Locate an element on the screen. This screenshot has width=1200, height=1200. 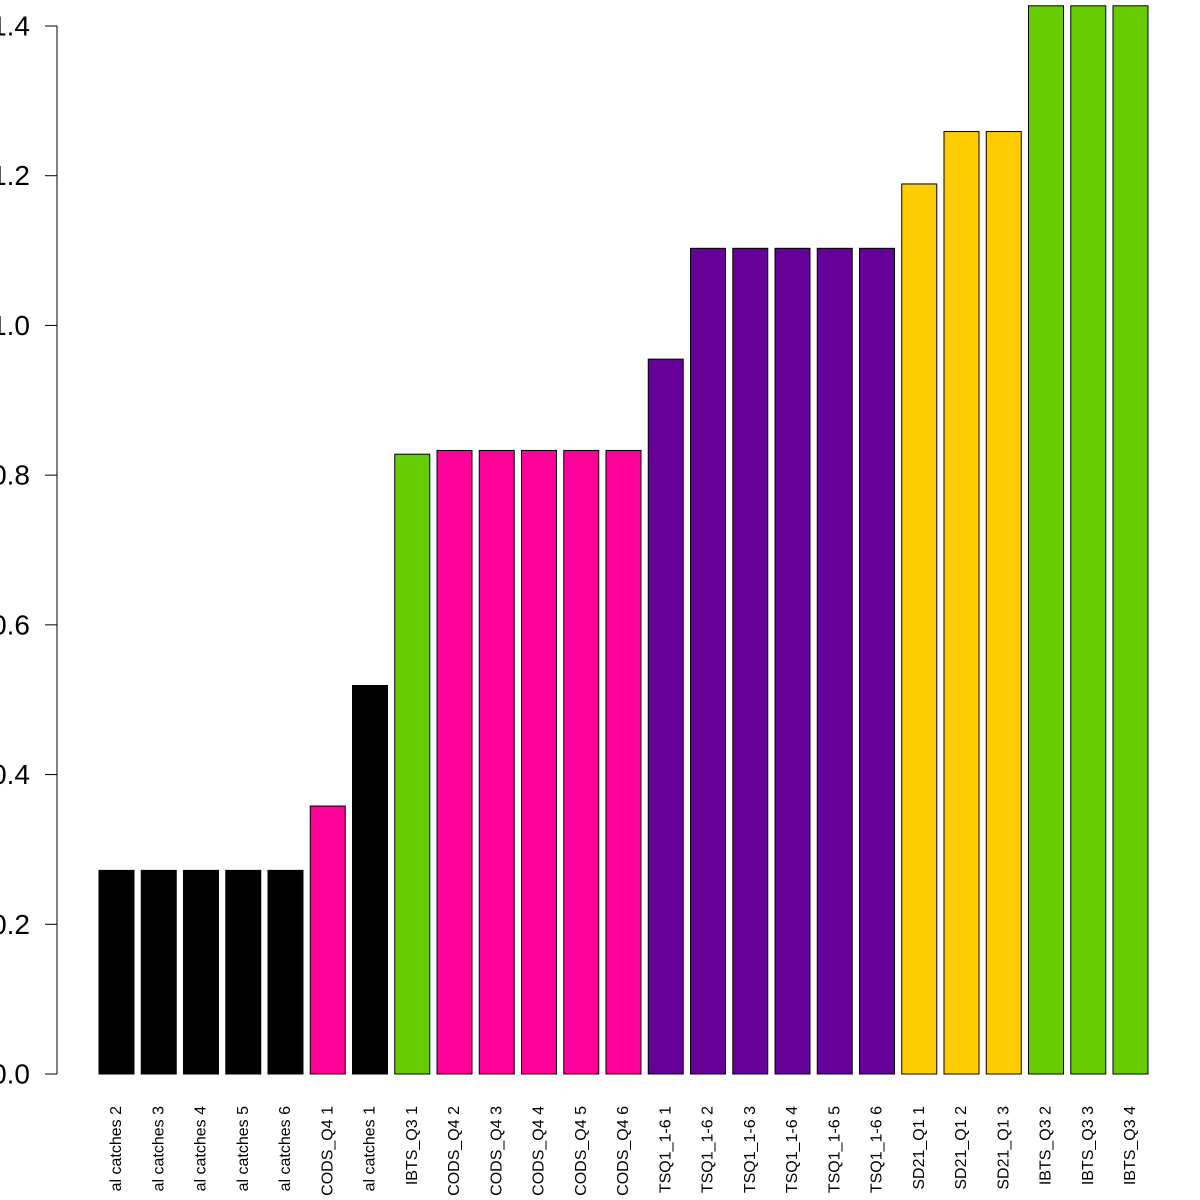
y-tick-label: 0.6 is located at coordinates (15, 624).